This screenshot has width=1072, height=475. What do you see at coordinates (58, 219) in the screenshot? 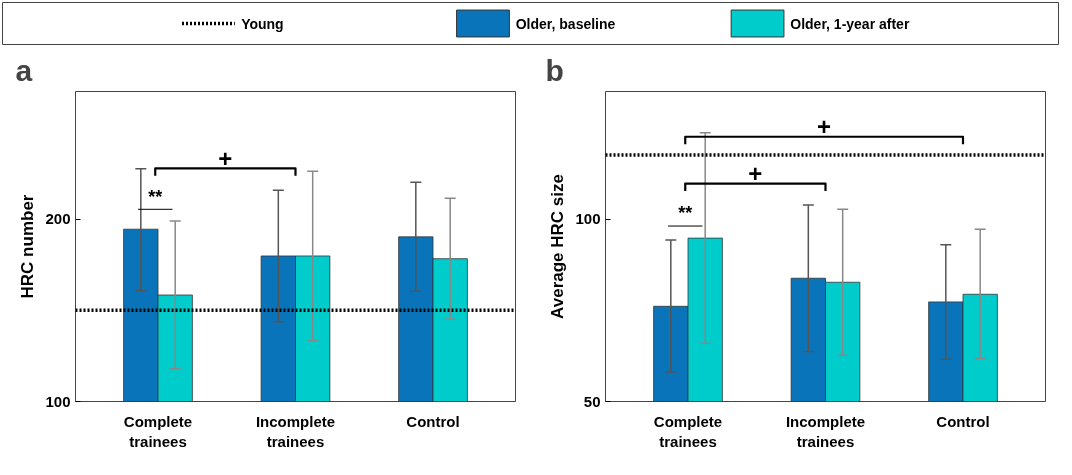
I see `y-tick-label: 200` at bounding box center [58, 219].